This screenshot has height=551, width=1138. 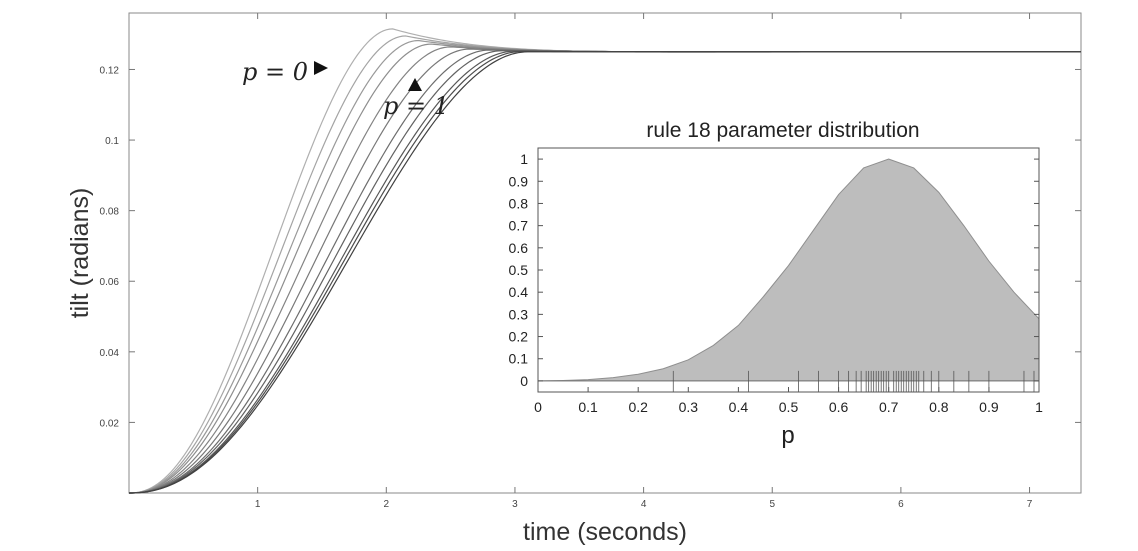 What do you see at coordinates (772, 504) in the screenshot?
I see `x-tick-label: 5` at bounding box center [772, 504].